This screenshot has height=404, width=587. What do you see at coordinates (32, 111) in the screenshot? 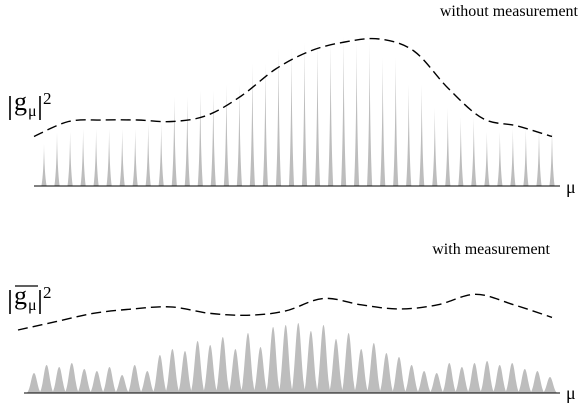
I see `top-ylabel-sub: μ` at bounding box center [32, 111].